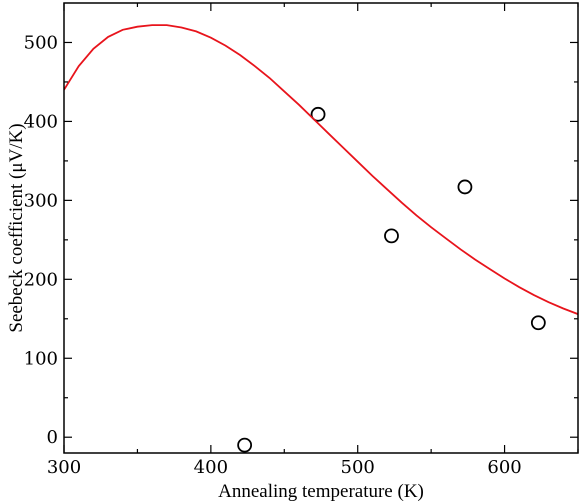  I want to click on y-tick-label: 100, so click(41, 358).